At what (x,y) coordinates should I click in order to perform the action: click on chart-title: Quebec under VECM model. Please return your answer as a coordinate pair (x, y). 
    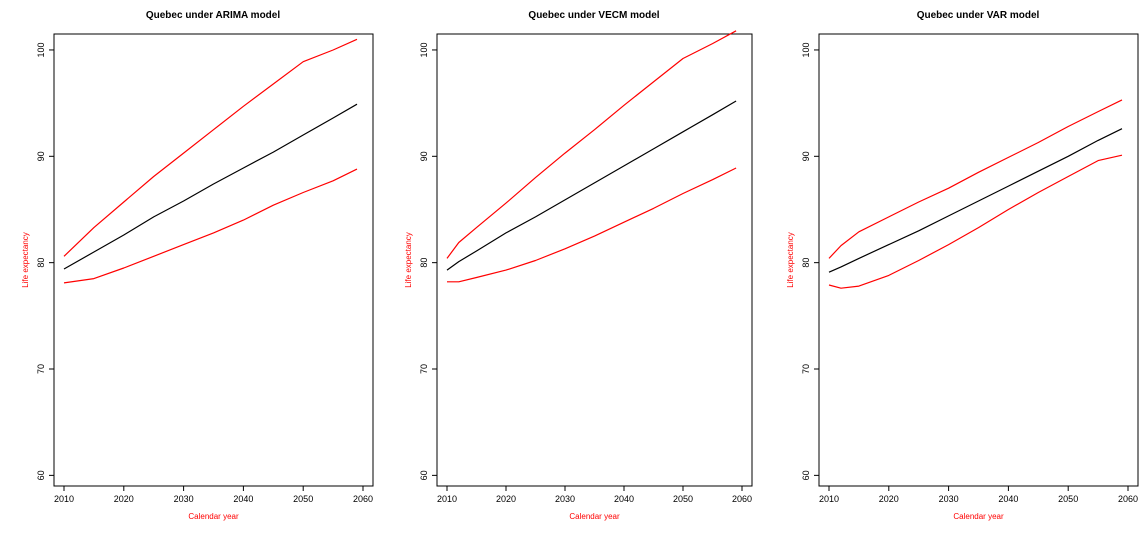
    Looking at the image, I should click on (593, 15).